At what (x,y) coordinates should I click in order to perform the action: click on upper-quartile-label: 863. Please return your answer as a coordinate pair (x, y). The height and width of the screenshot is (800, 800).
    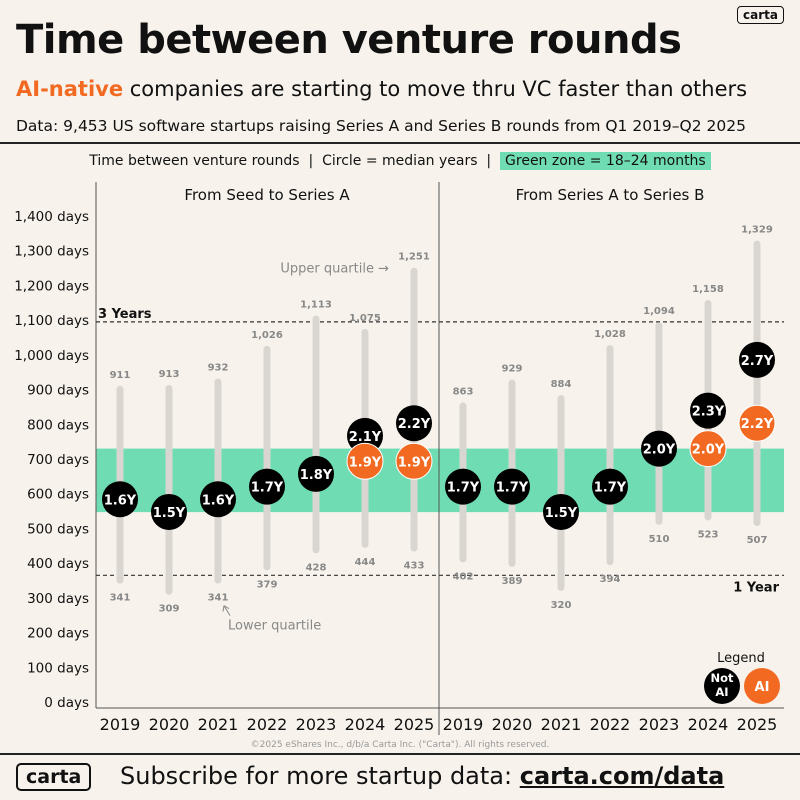
    Looking at the image, I should click on (463, 391).